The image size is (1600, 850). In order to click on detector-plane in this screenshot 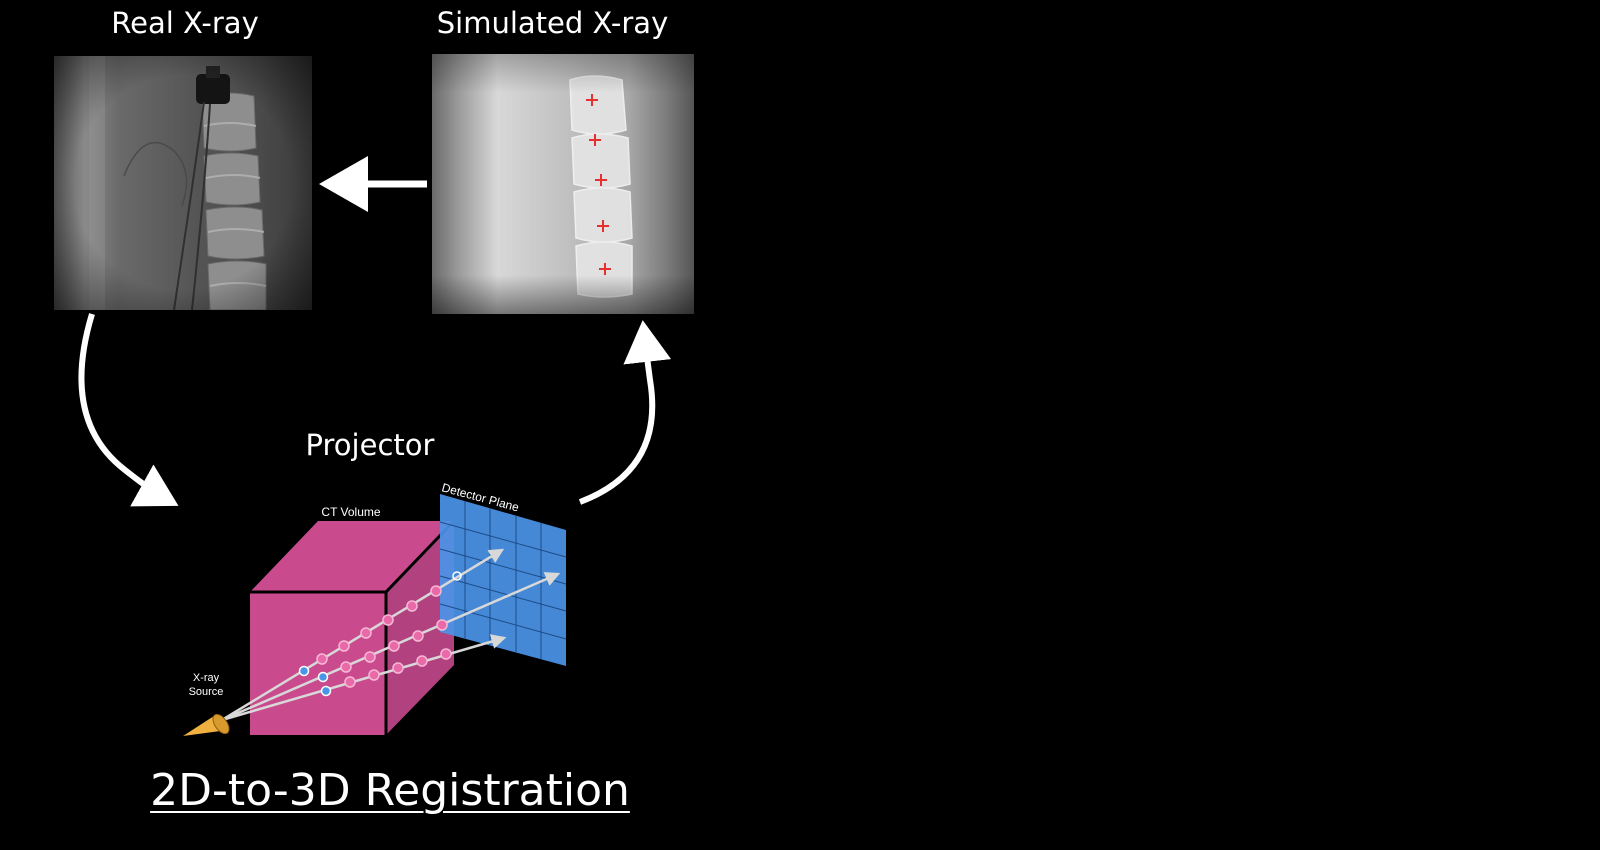, I will do `click(503, 580)`.